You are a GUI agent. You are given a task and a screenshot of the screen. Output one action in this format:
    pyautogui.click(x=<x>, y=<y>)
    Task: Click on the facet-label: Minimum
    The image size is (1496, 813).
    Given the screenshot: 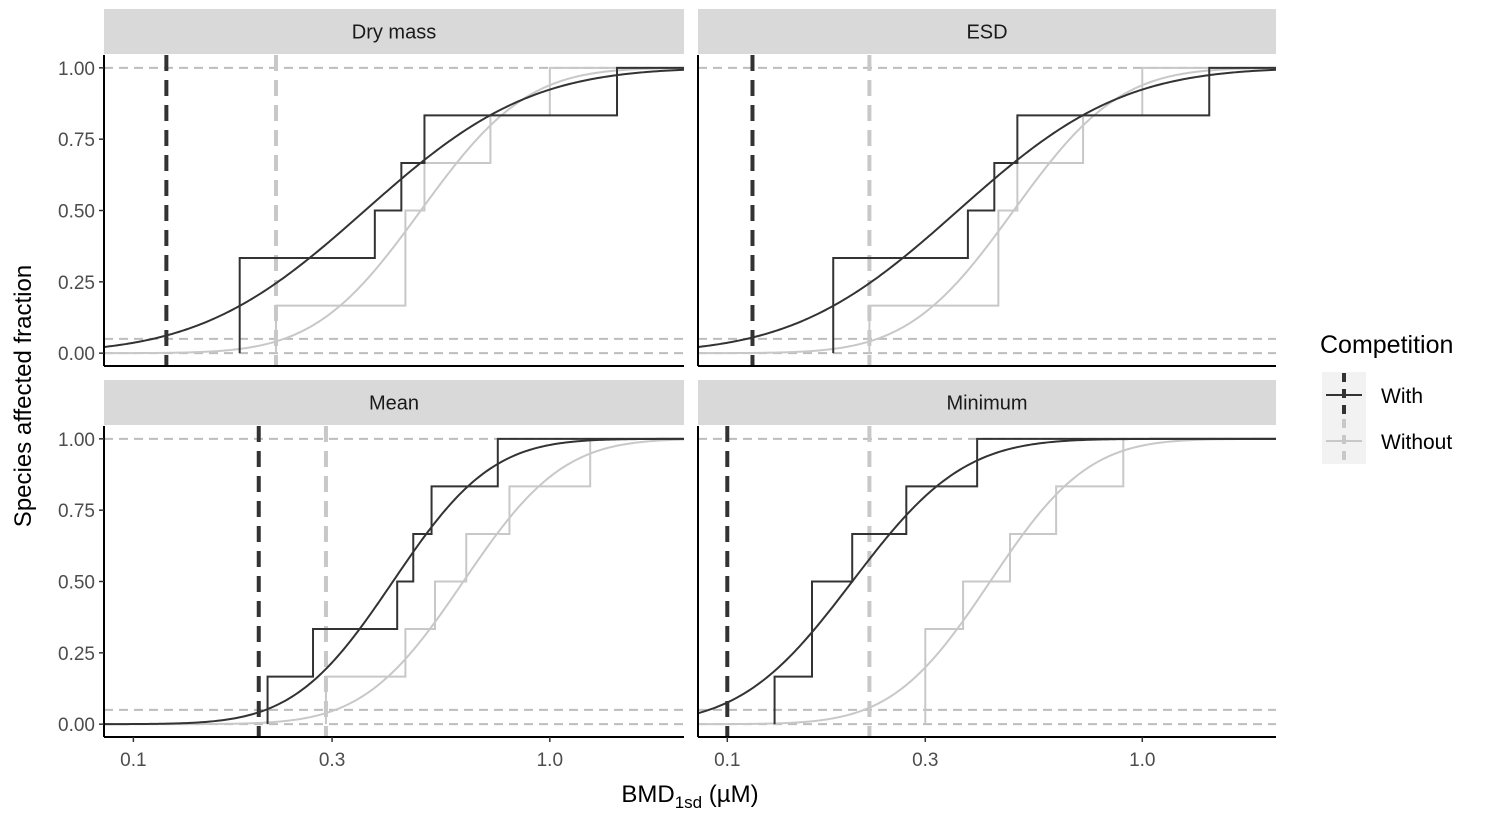 What is the action you would take?
    pyautogui.click(x=986, y=404)
    